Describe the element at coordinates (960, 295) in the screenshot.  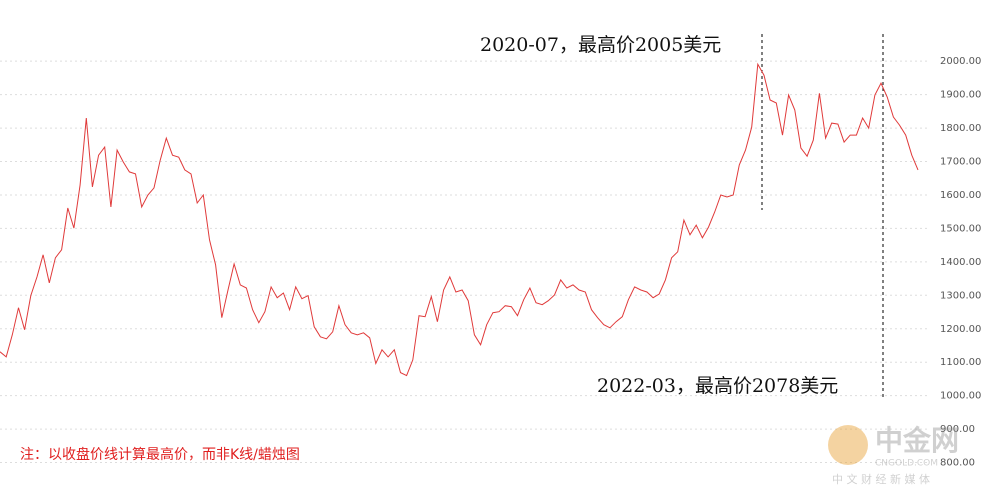
I see `y-tick-label: 1300.00` at that location.